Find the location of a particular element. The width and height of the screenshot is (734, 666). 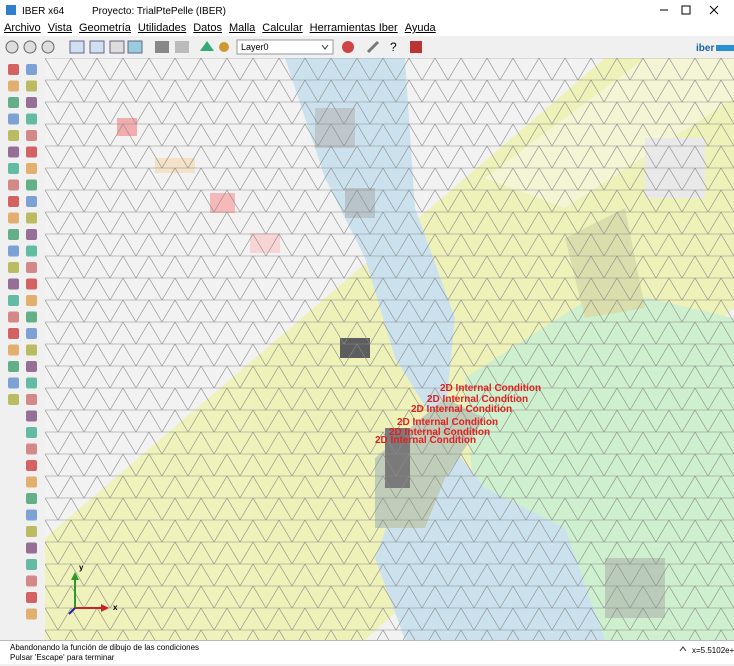

menu-item: Geometría is located at coordinates (104, 28).